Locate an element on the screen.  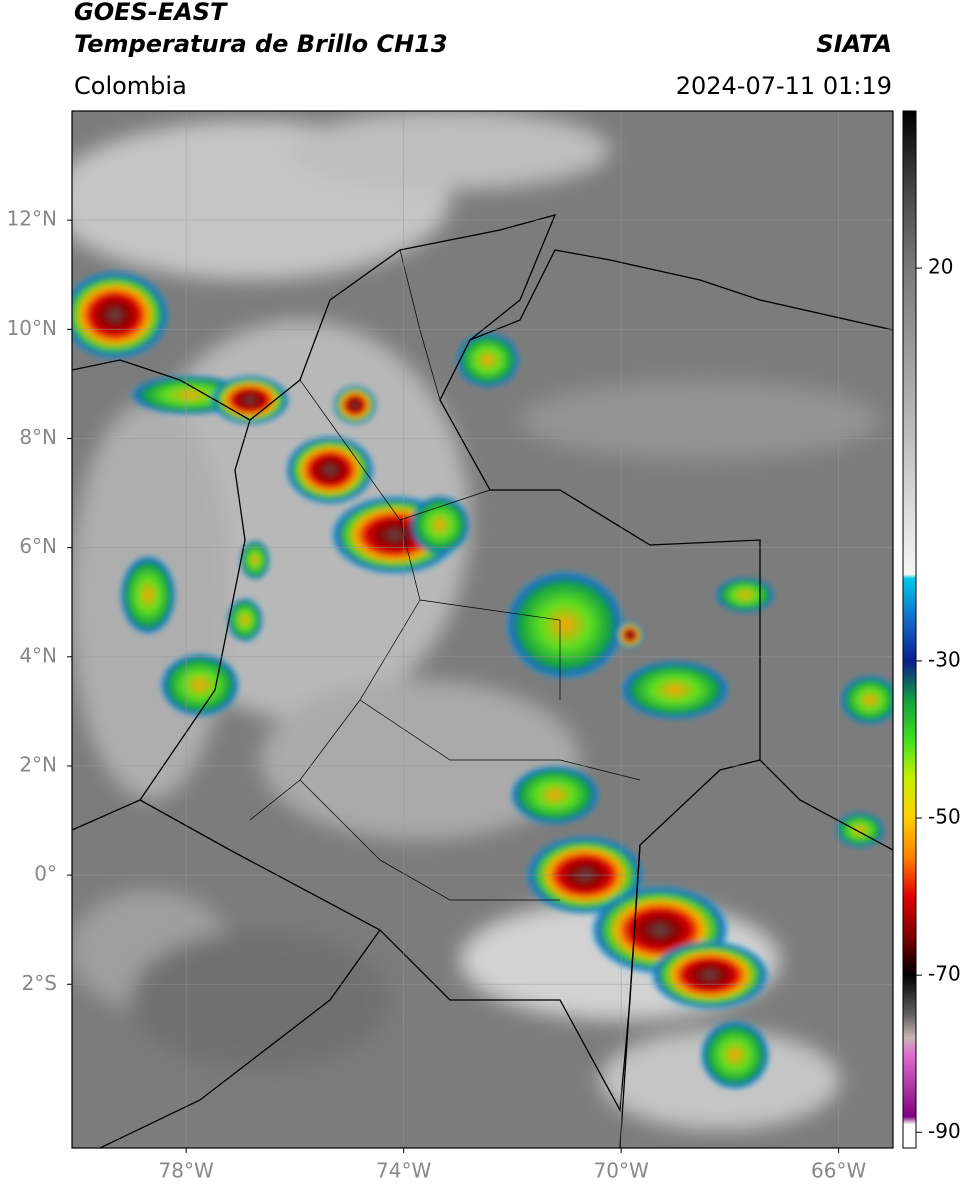
y-tick-label: 6°N is located at coordinates (38, 546).